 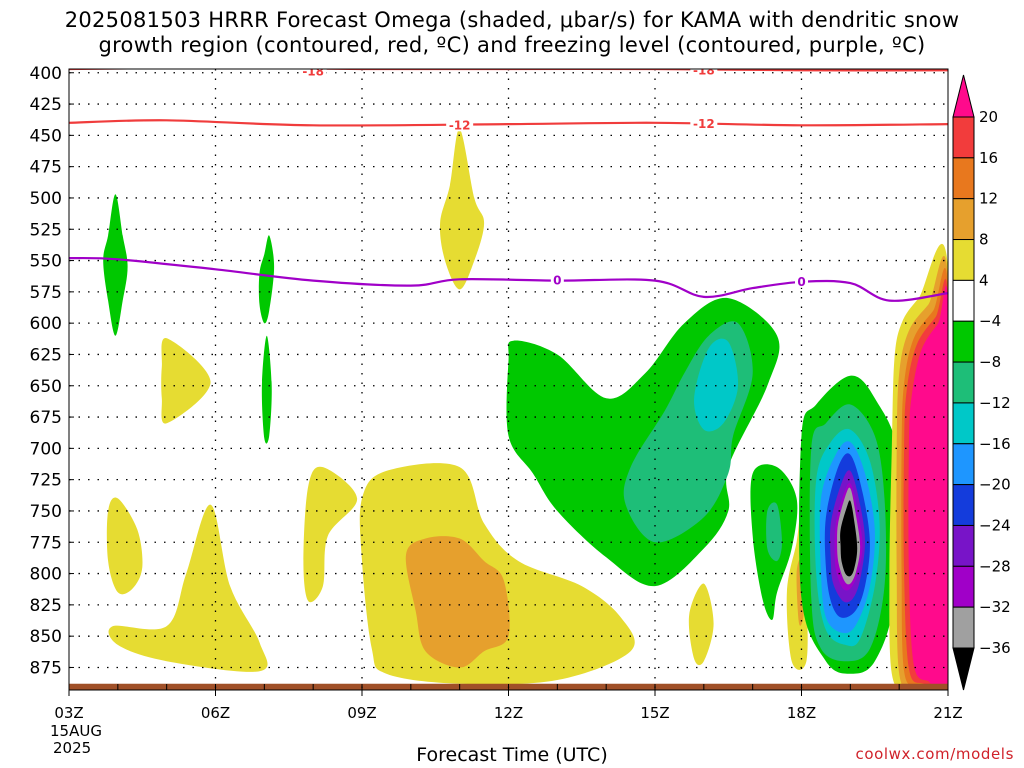 I want to click on colorbar-tick-label: 16, so click(x=988, y=158).